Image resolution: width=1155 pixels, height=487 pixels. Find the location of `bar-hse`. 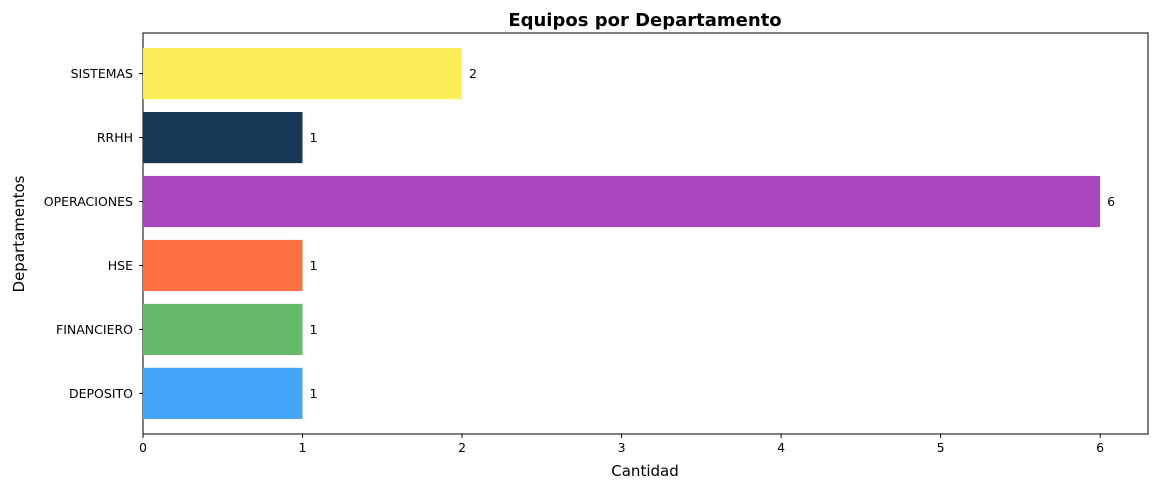

bar-hse is located at coordinates (223, 265).